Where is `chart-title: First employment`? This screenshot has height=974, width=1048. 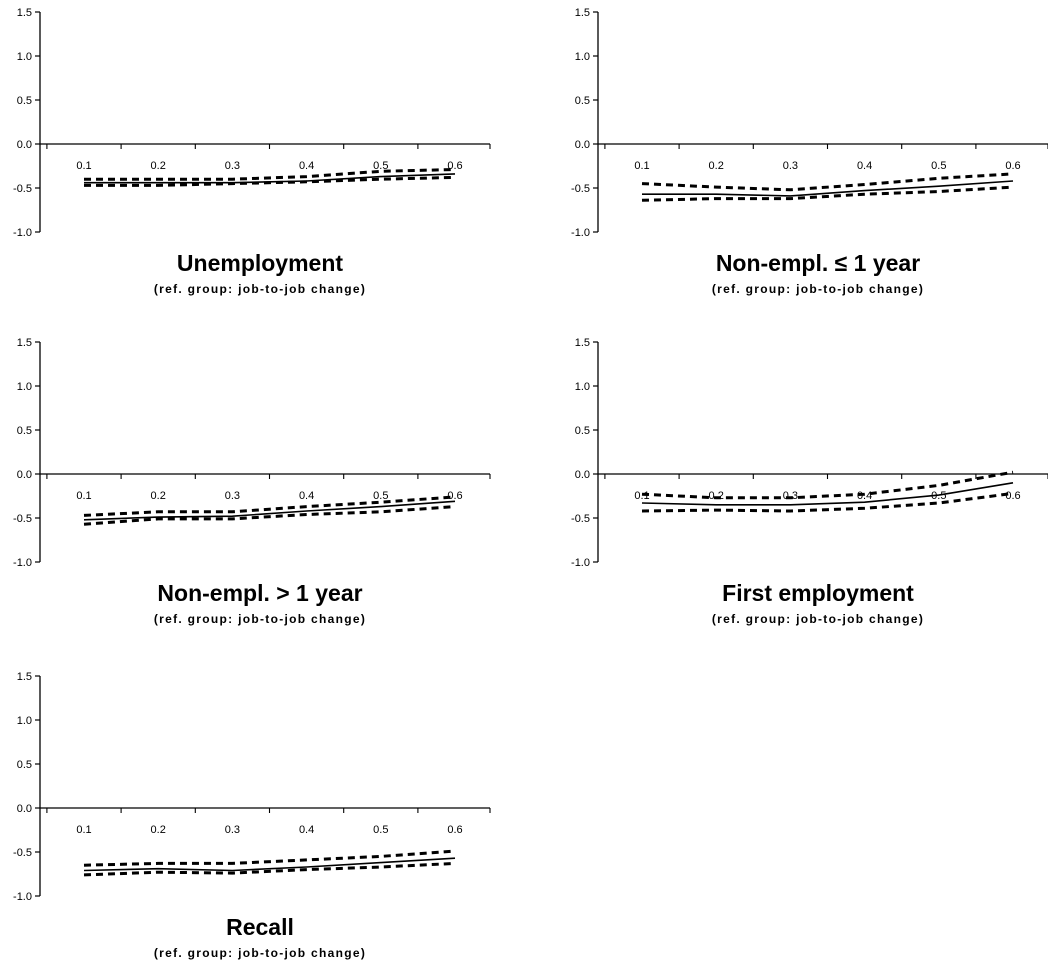 chart-title: First employment is located at coordinates (818, 593).